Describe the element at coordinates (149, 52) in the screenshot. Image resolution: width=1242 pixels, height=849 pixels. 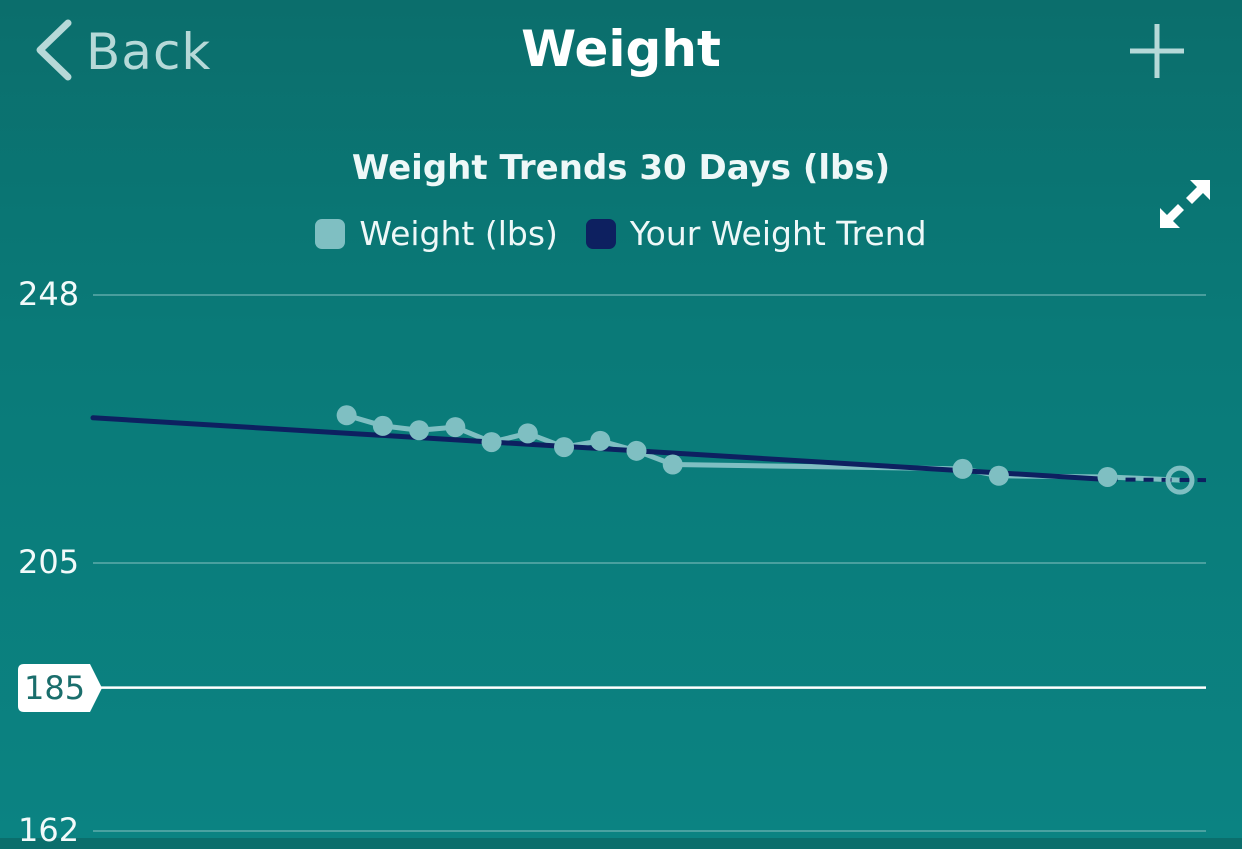
I see `back-label: Back` at that location.